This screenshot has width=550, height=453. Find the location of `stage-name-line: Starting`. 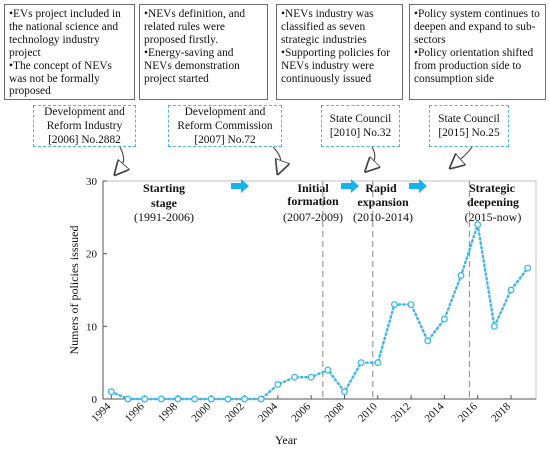

stage-name-line: Starting is located at coordinates (164, 188).